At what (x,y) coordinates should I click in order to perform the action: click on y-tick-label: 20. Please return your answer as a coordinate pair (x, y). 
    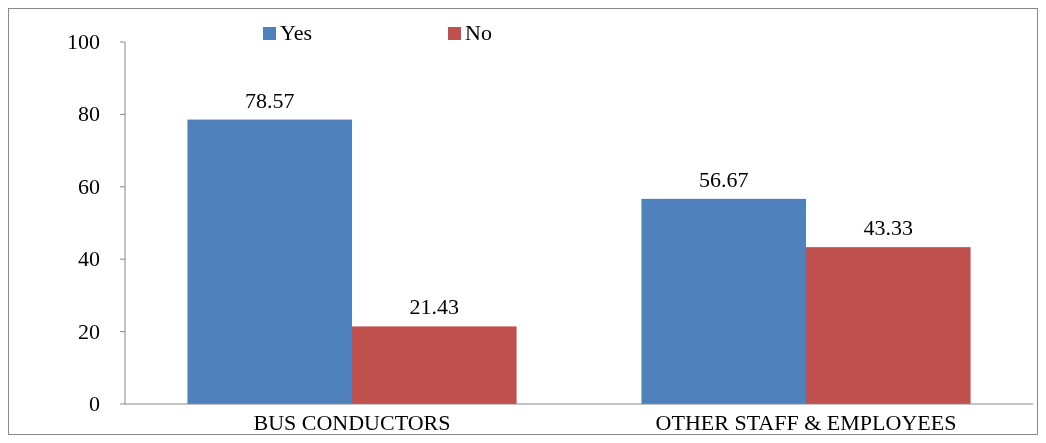
    Looking at the image, I should click on (89, 331).